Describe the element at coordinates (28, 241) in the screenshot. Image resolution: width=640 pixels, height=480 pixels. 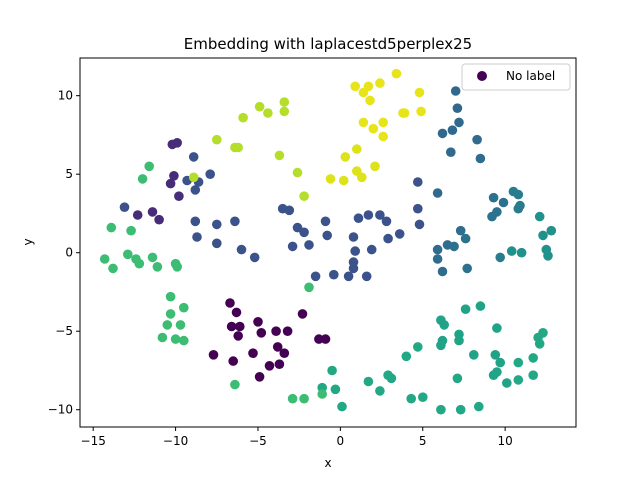
I see `y-axis-label: y` at that location.